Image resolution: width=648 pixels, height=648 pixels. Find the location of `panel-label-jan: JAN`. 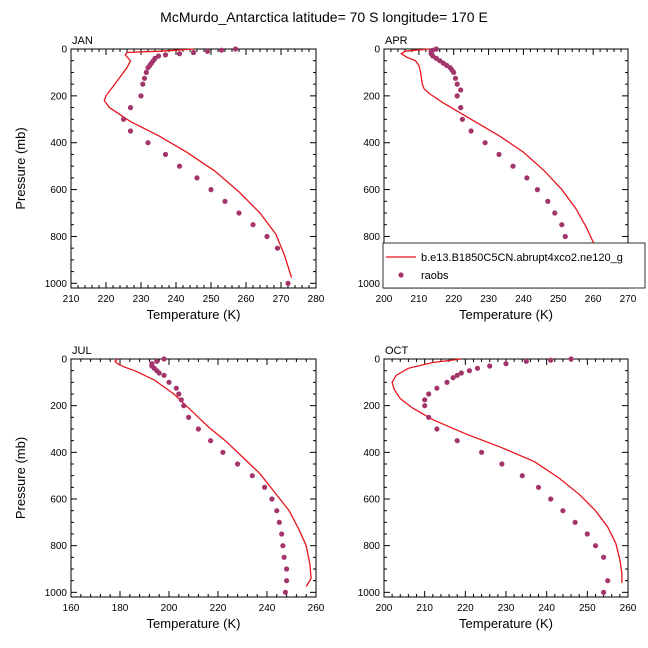

panel-label-jan: JAN is located at coordinates (82, 41).